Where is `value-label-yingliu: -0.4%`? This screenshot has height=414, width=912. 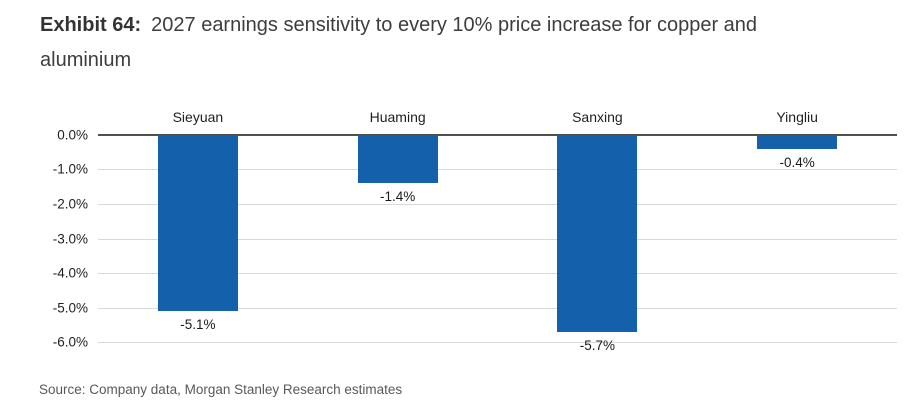 value-label-yingliu: -0.4% is located at coordinates (797, 162).